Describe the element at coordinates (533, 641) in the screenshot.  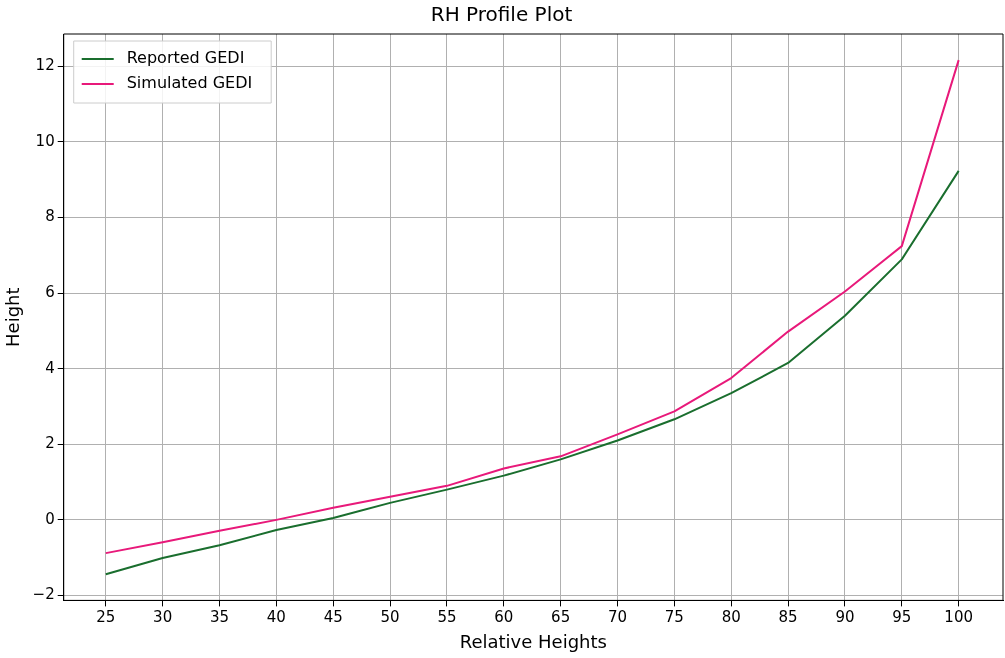
I see `x-axis-title: Relative Heights` at that location.